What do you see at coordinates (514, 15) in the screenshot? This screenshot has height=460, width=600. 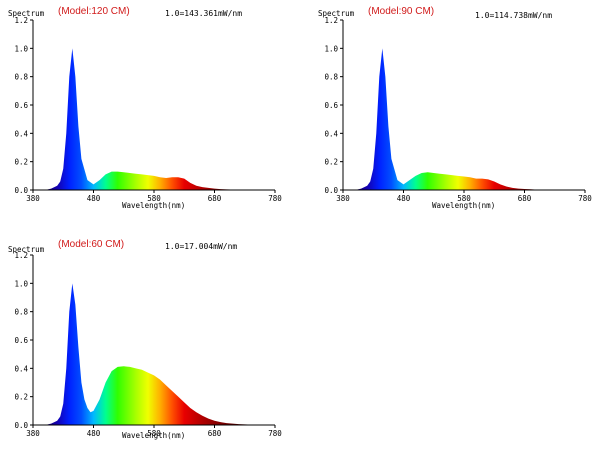 I see `scale-label: 1.0=114.738mW/nm` at bounding box center [514, 15].